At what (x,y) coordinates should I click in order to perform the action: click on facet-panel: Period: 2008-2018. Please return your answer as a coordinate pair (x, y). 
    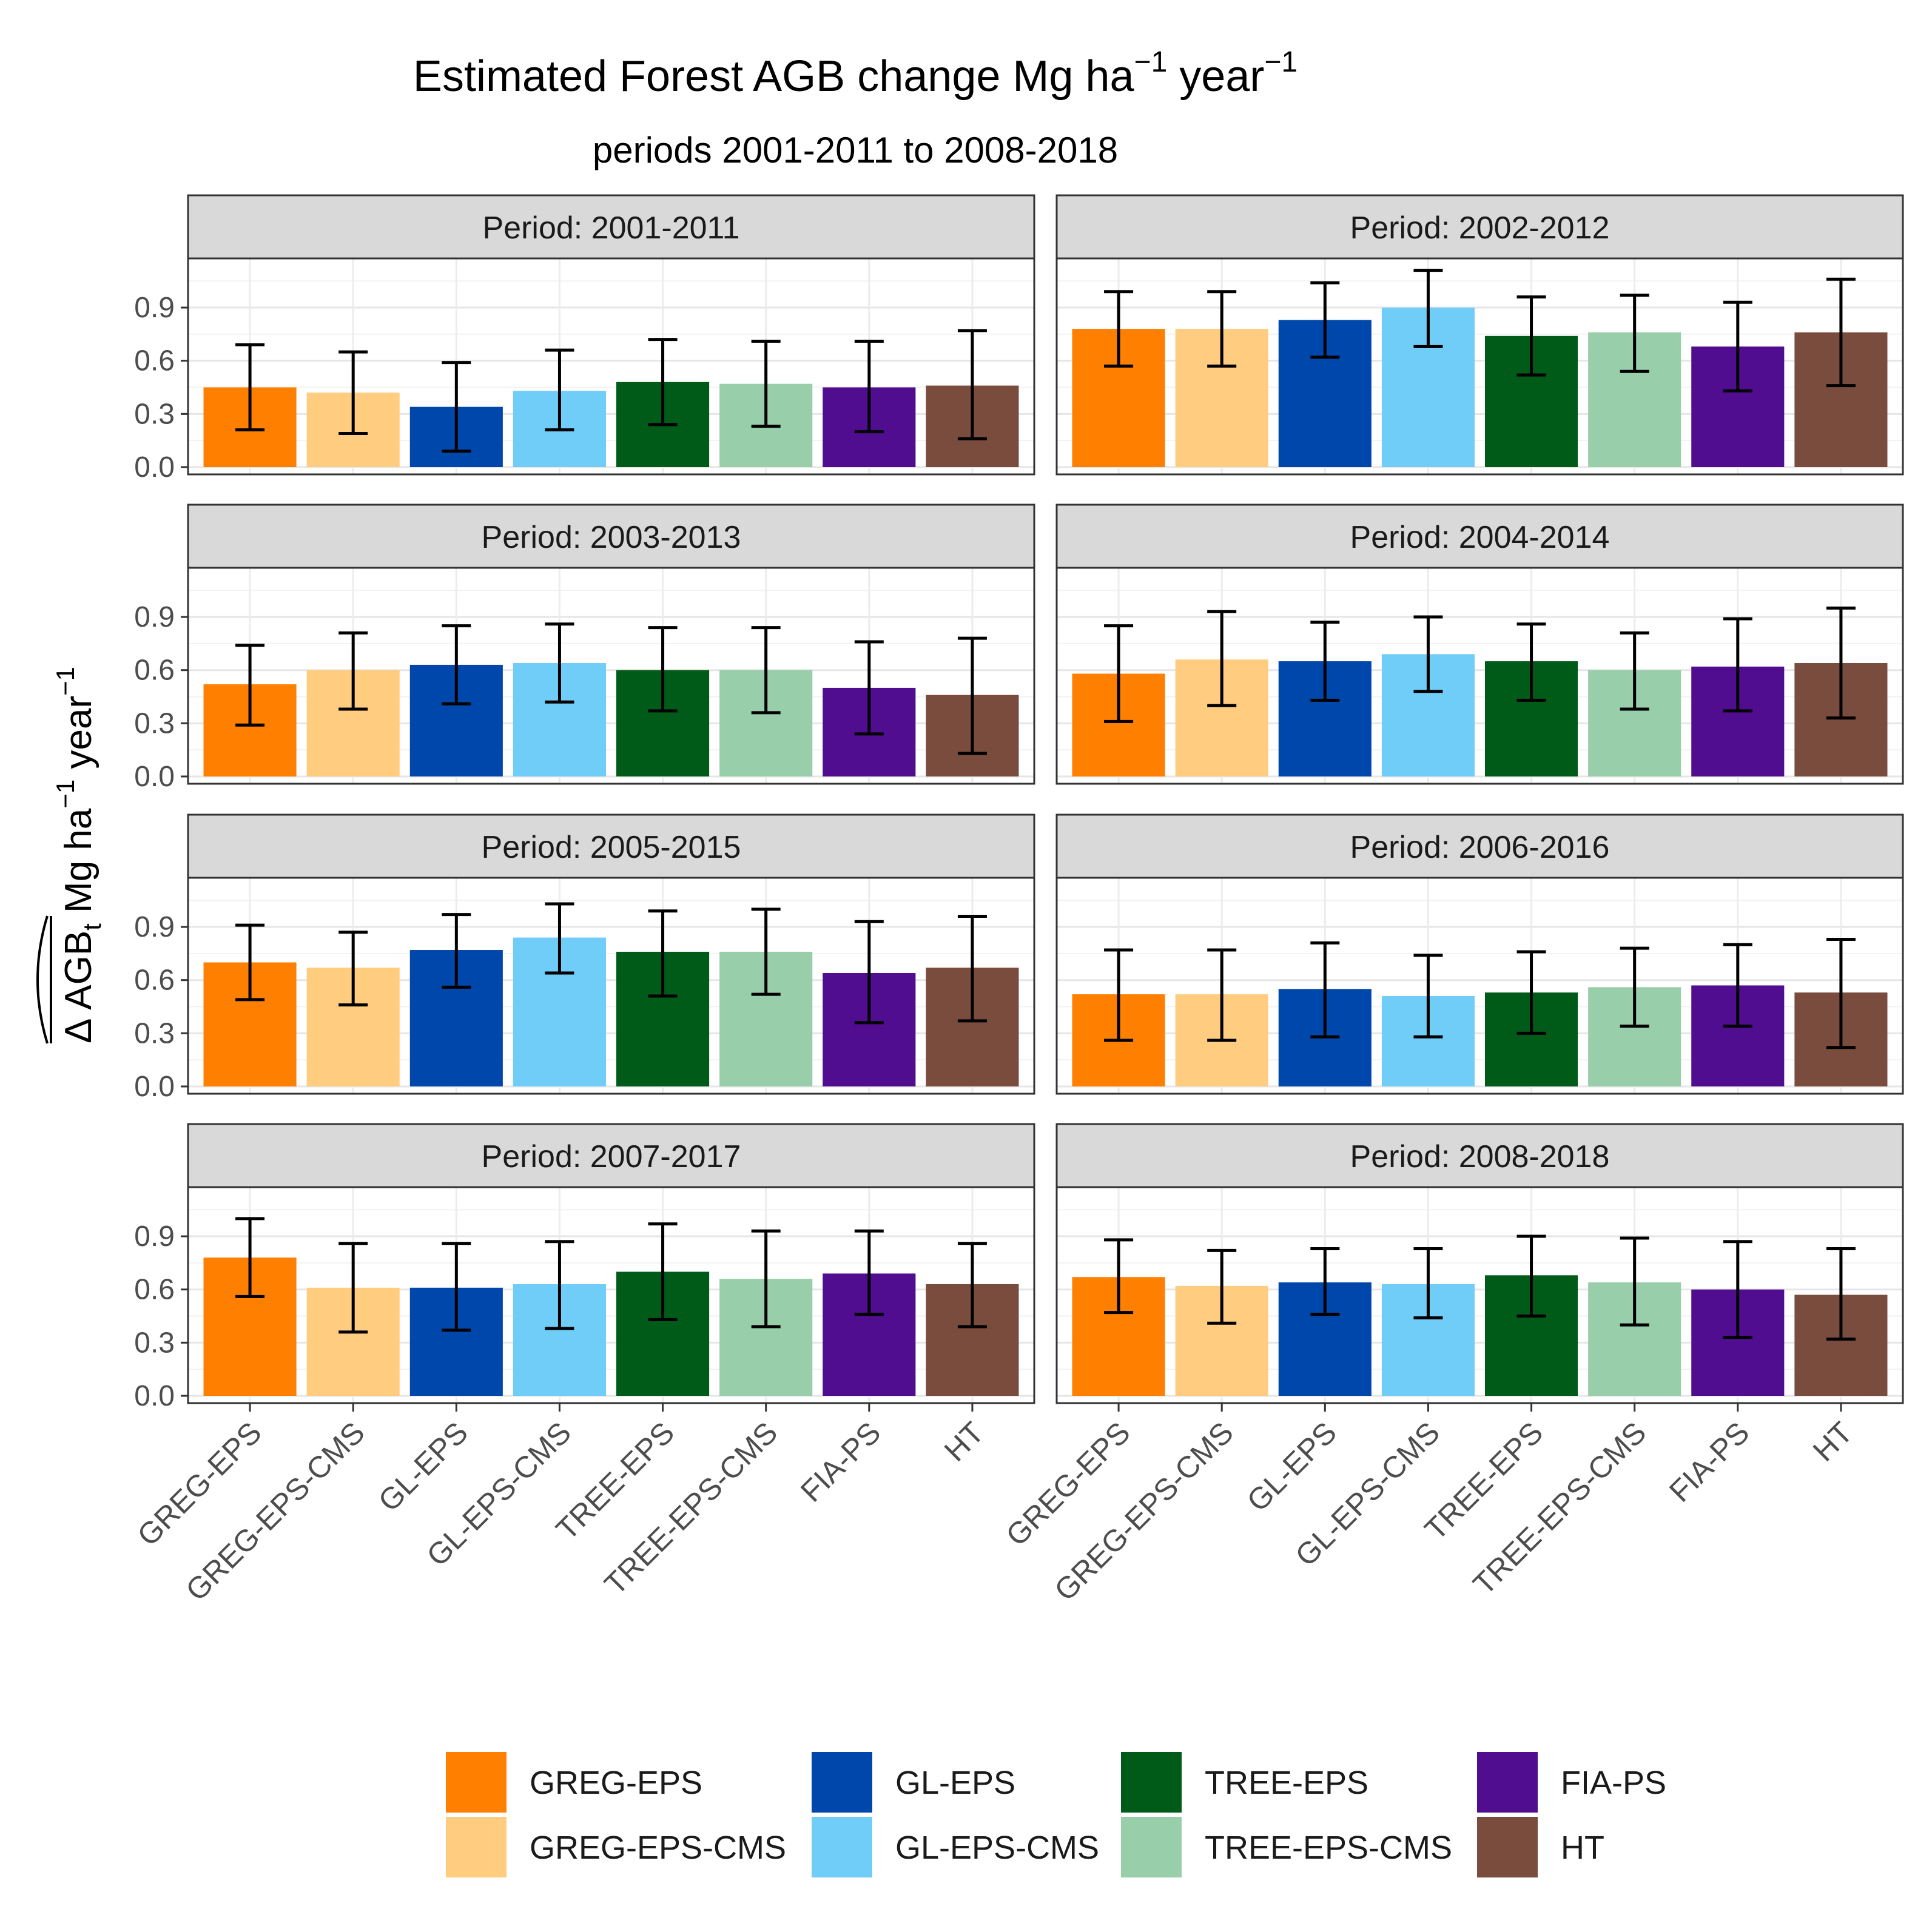
    Looking at the image, I should click on (1479, 1267).